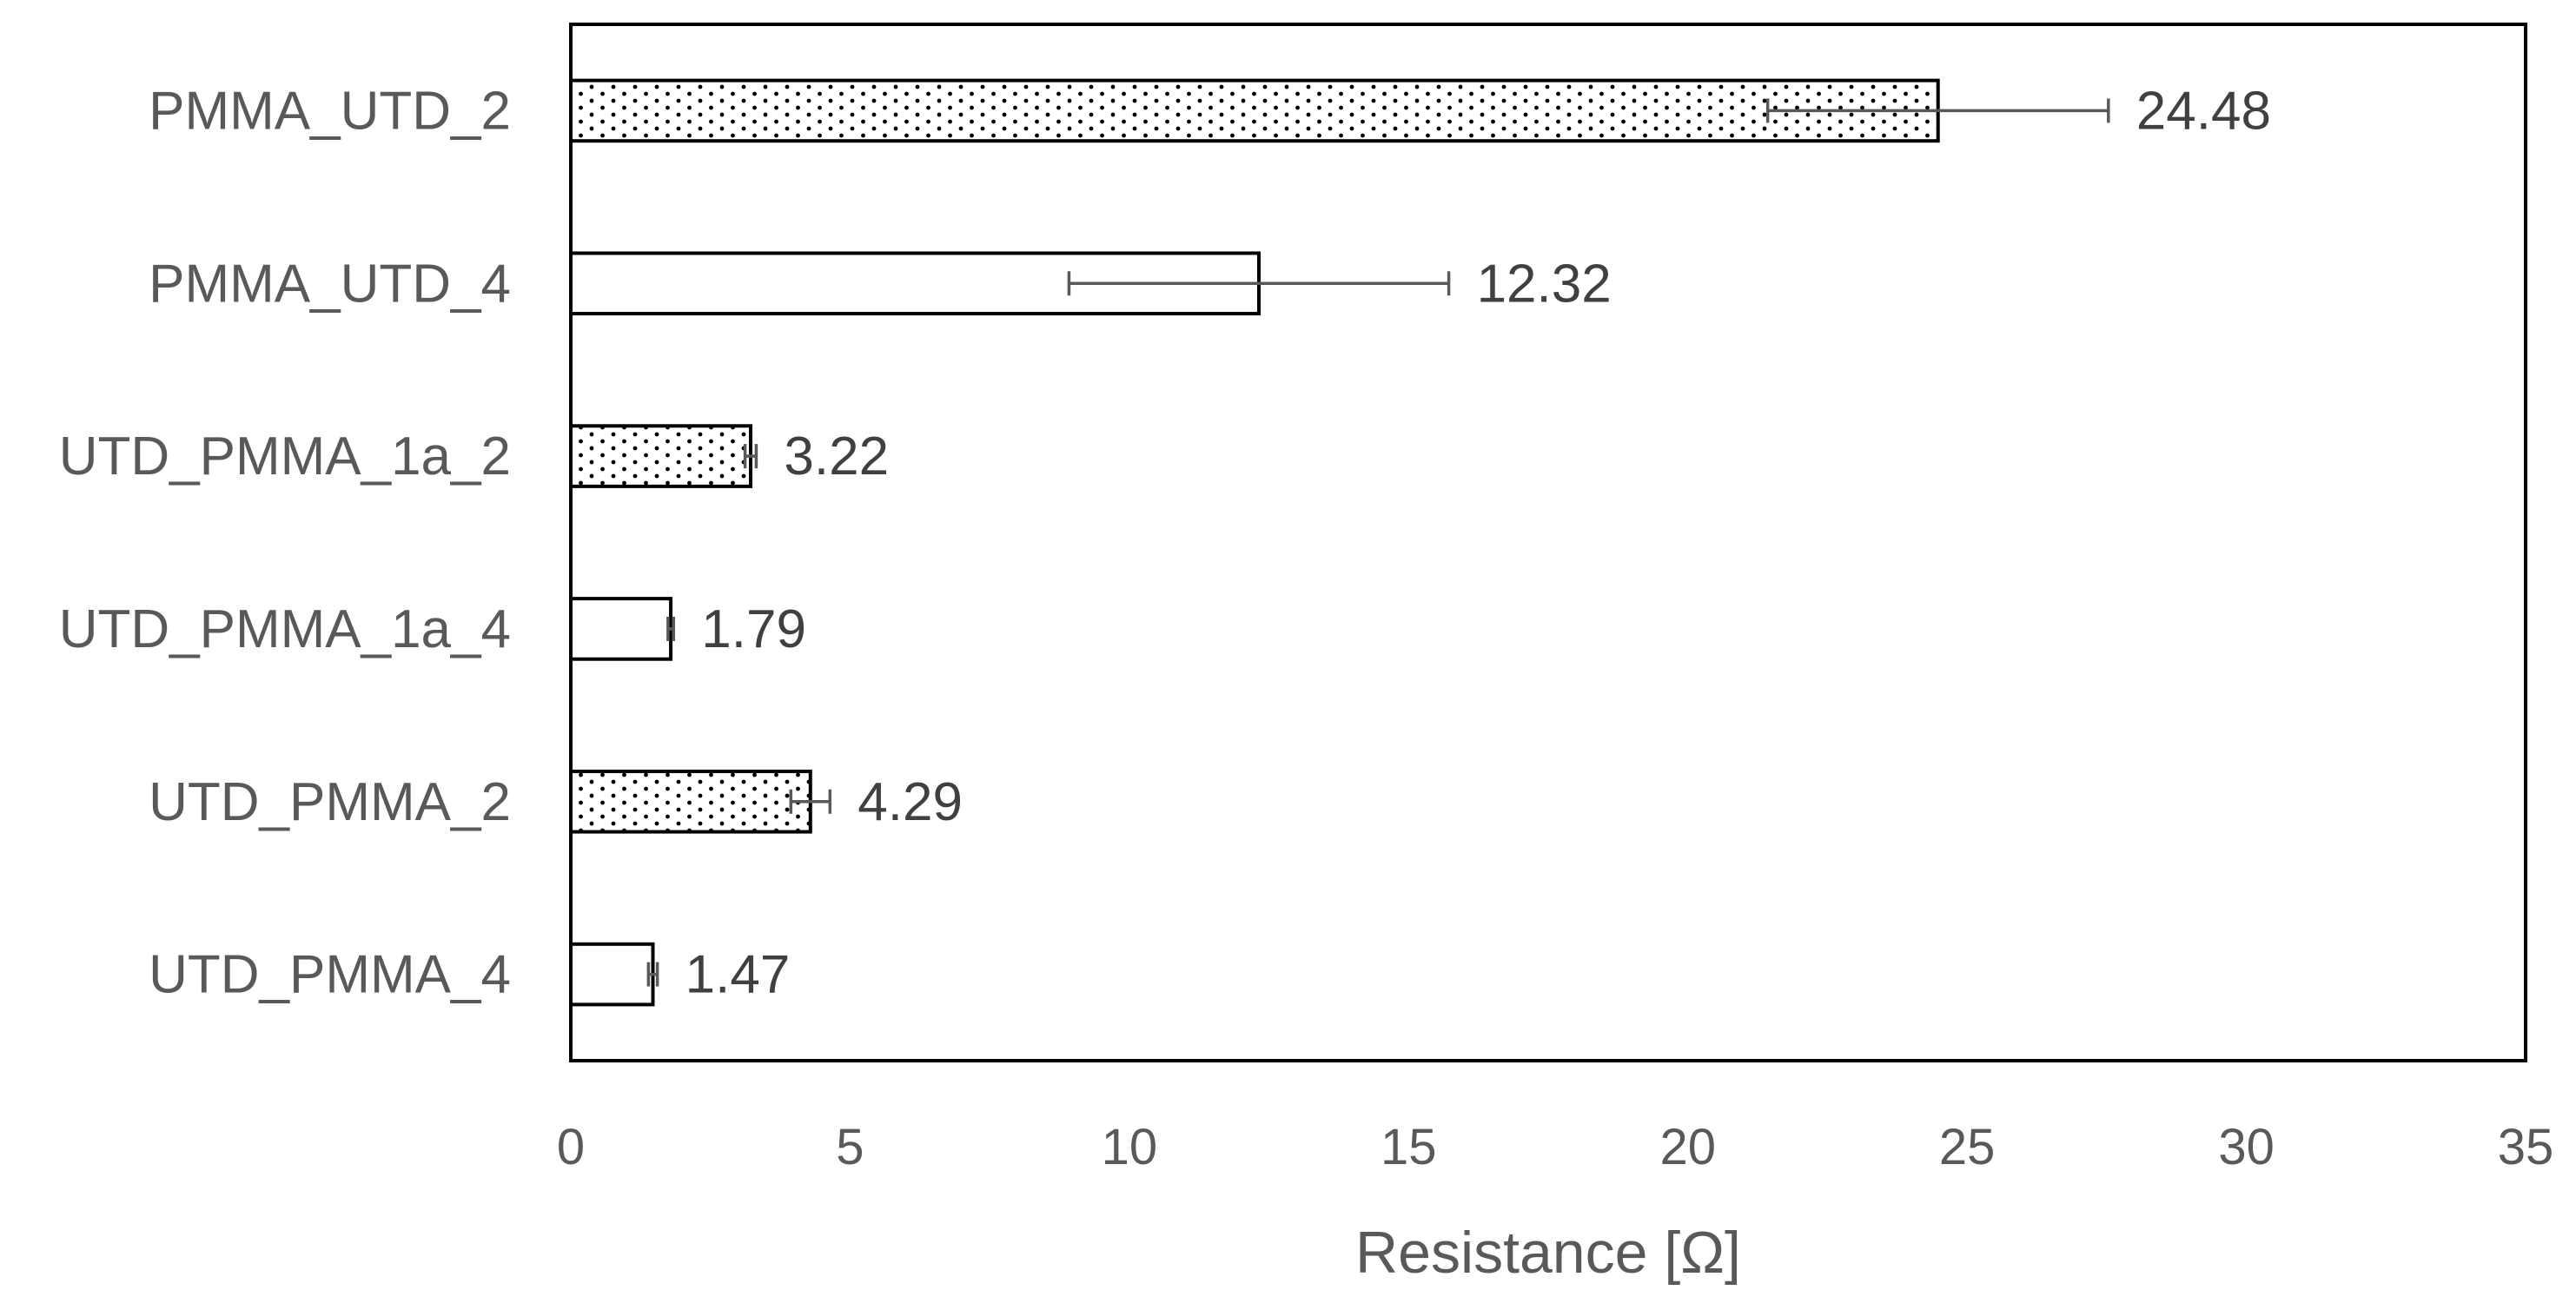  Describe the element at coordinates (2203, 111) in the screenshot. I see `data-label: 24.48` at that location.